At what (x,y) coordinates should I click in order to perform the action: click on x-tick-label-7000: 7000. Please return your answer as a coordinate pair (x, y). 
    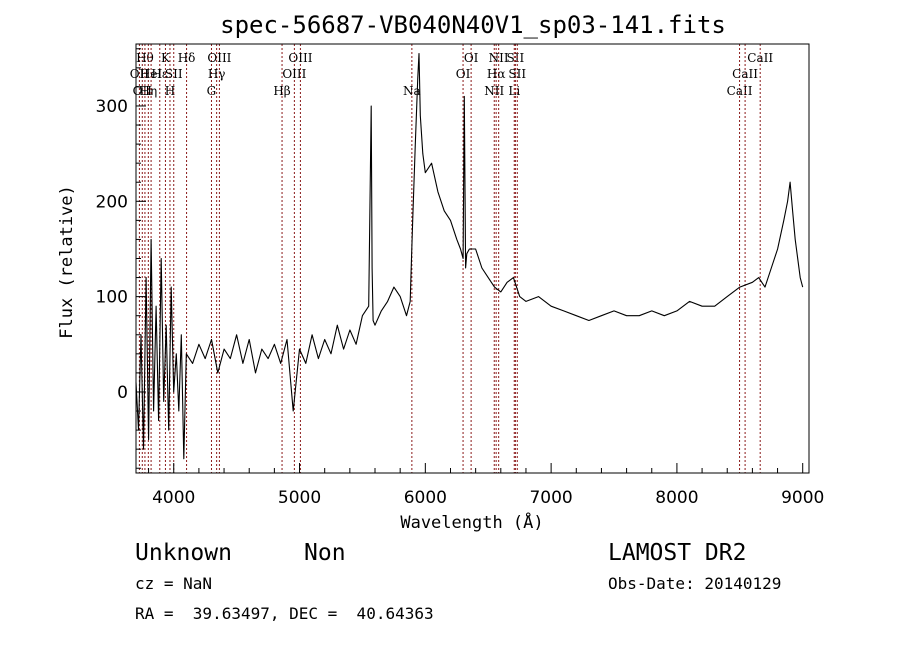
    Looking at the image, I should click on (550, 498).